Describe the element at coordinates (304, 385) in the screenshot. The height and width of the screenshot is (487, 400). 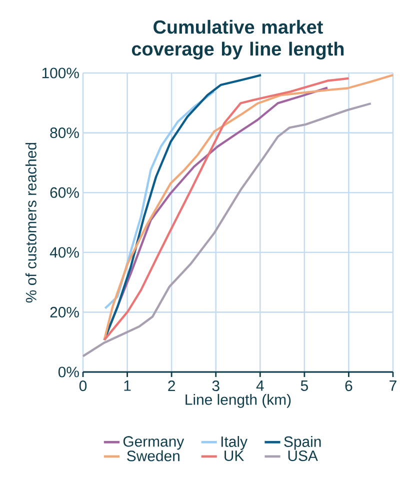
I see `x-tick-label: 5` at that location.